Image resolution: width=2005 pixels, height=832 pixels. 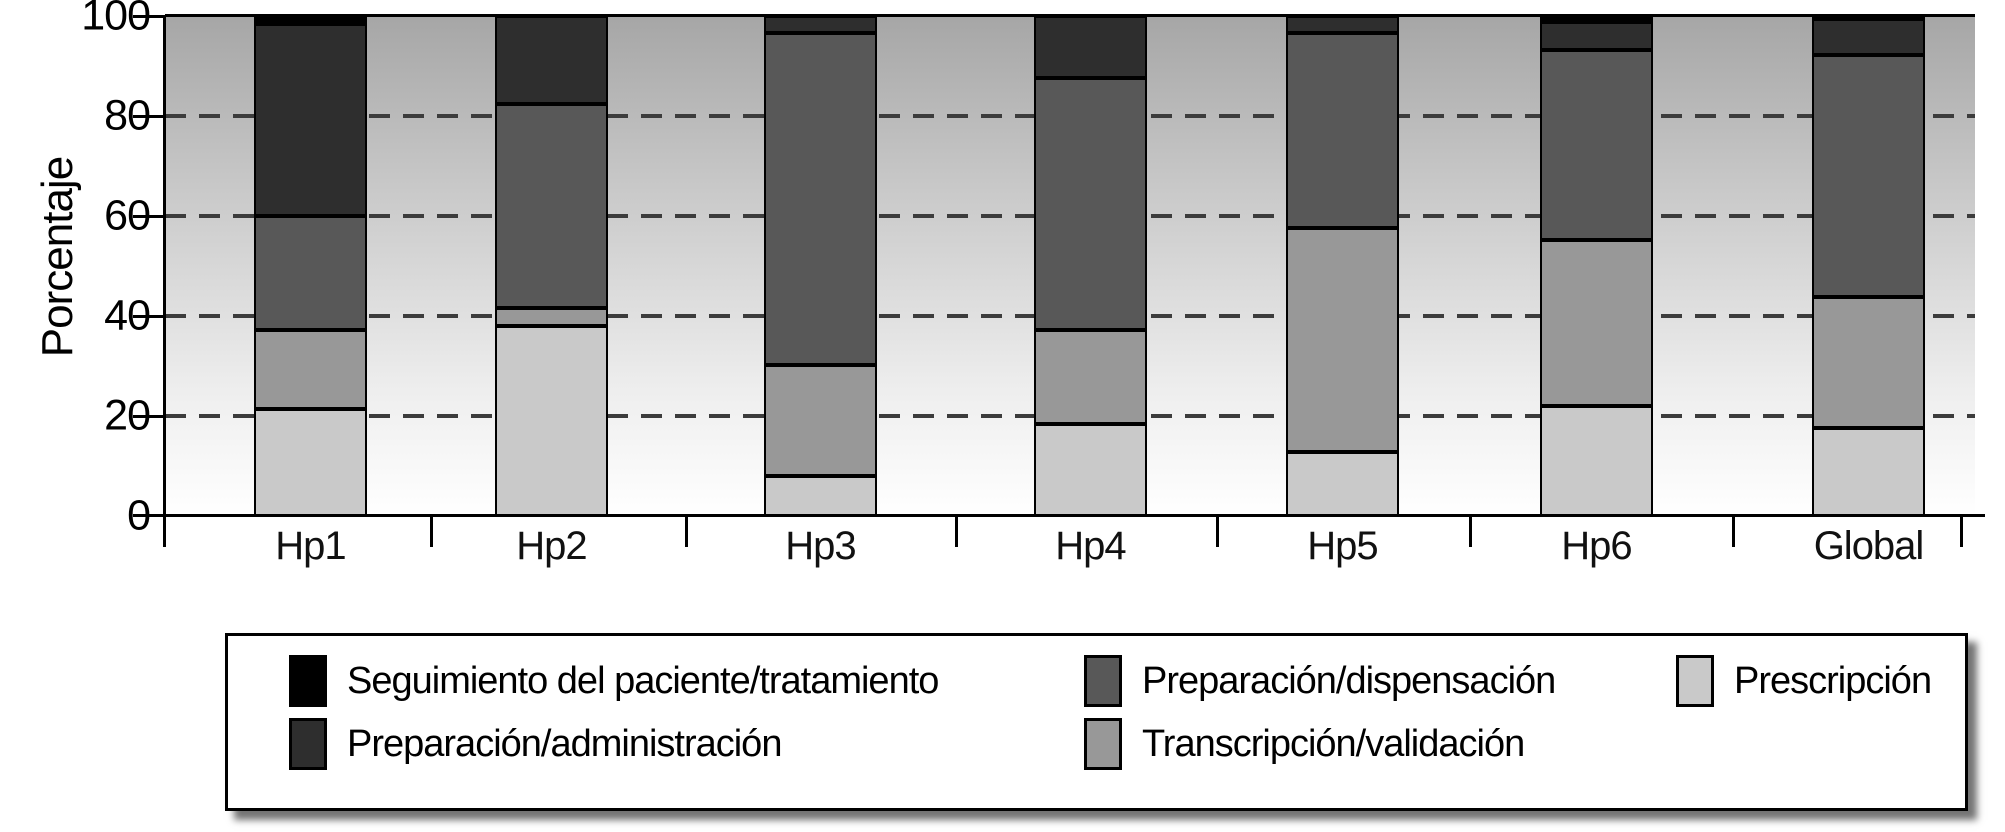 I want to click on y-tick-label-100: 100, so click(x=116, y=20).